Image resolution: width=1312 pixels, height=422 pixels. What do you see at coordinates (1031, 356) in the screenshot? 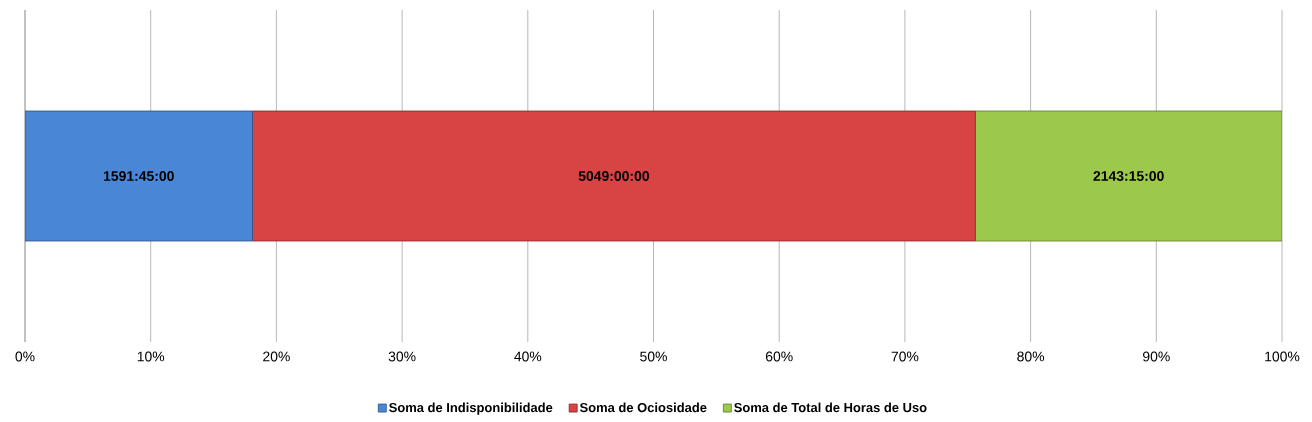
I see `x-tick-label: 80%` at bounding box center [1031, 356].